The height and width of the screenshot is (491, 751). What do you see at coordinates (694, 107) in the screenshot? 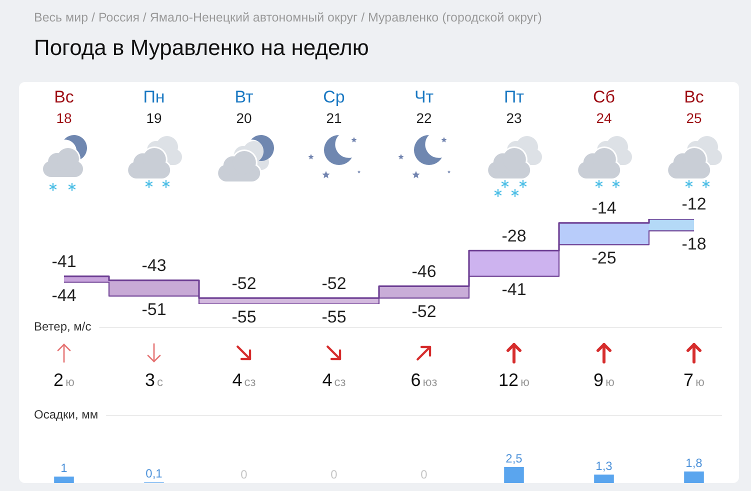
I see `x-tick-label: Вс 25` at bounding box center [694, 107].